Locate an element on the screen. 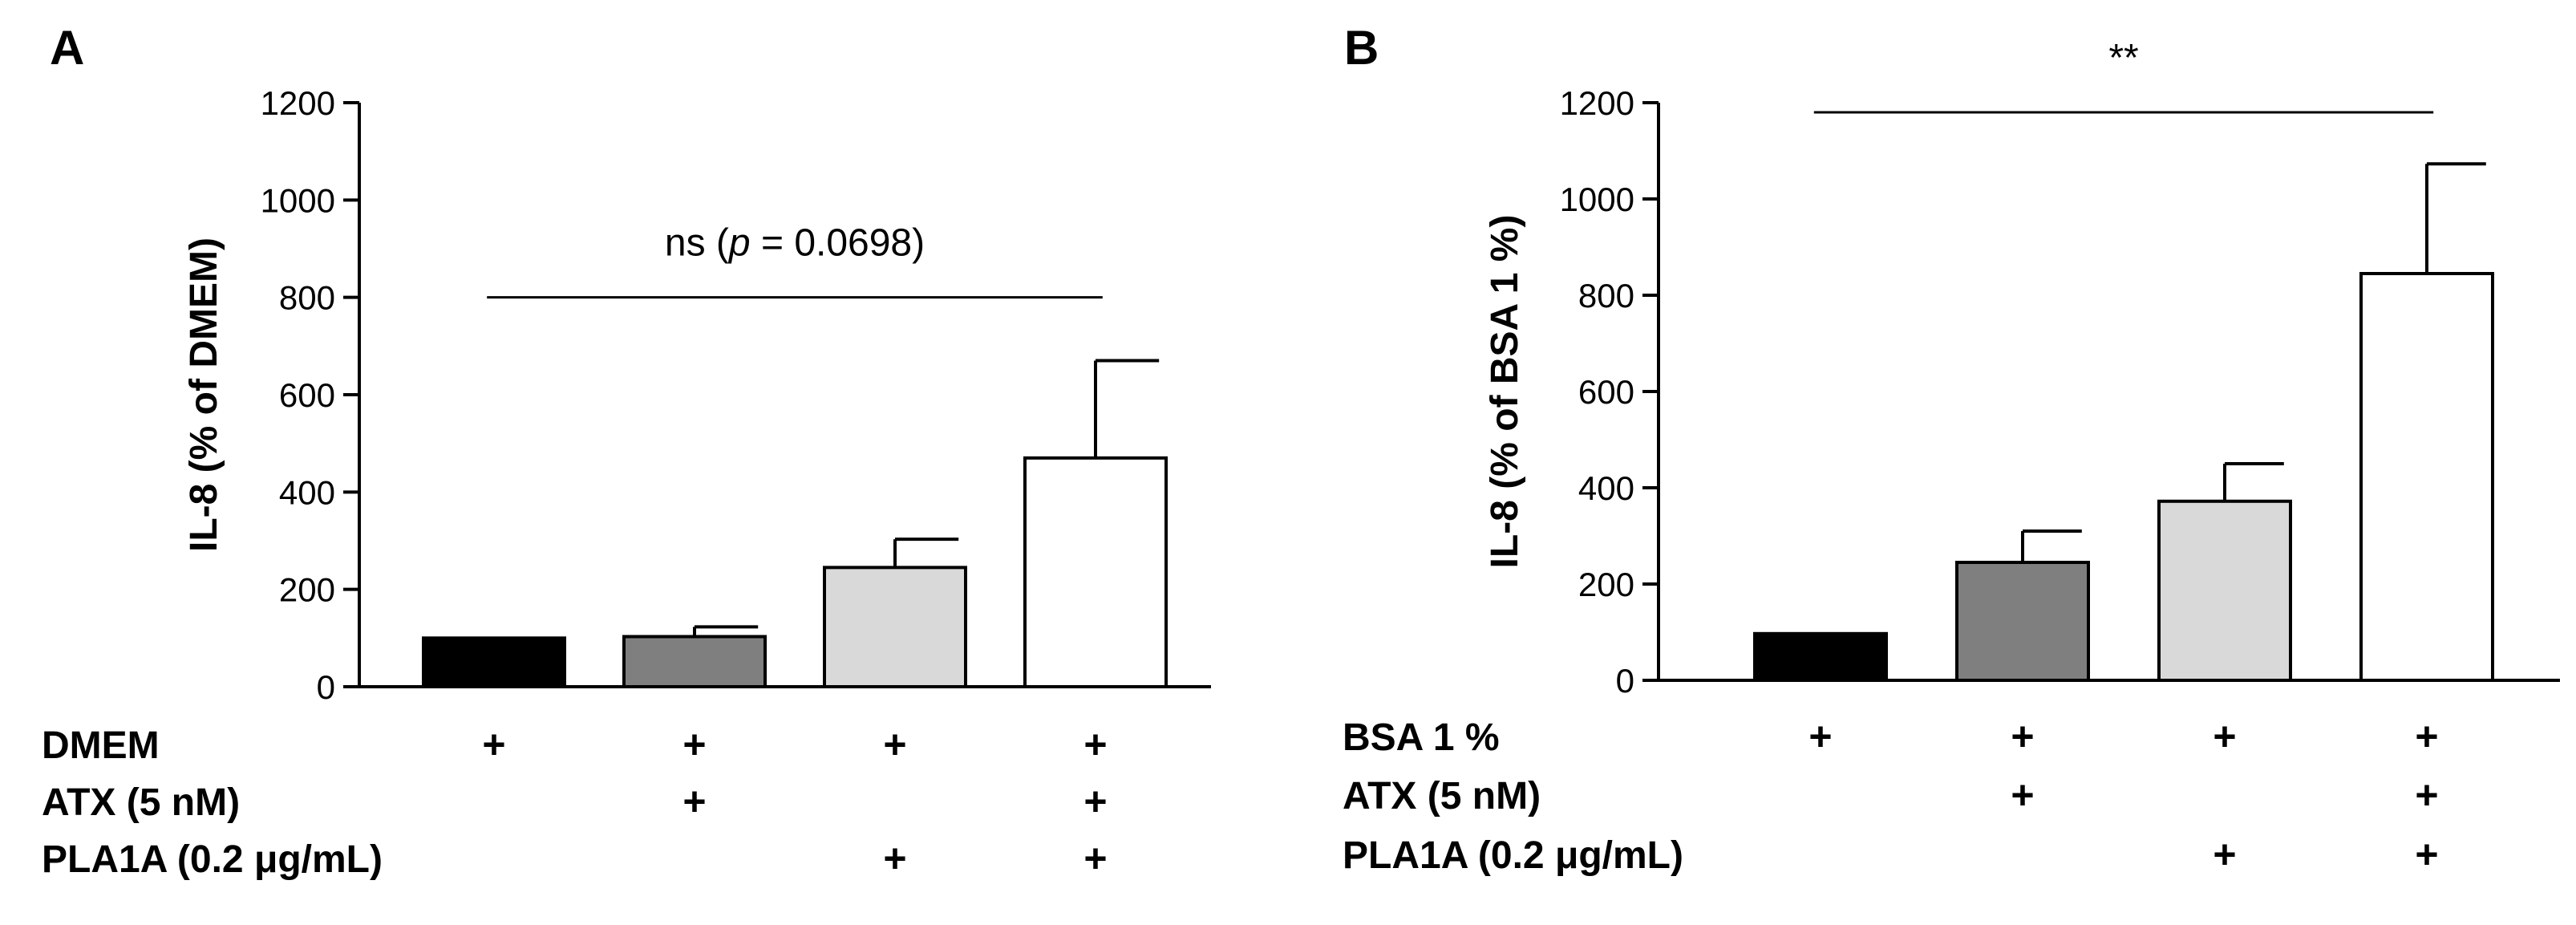 This screenshot has width=2576, height=925. y-axis-label: IL-8 (% of DMEM) is located at coordinates (204, 394).